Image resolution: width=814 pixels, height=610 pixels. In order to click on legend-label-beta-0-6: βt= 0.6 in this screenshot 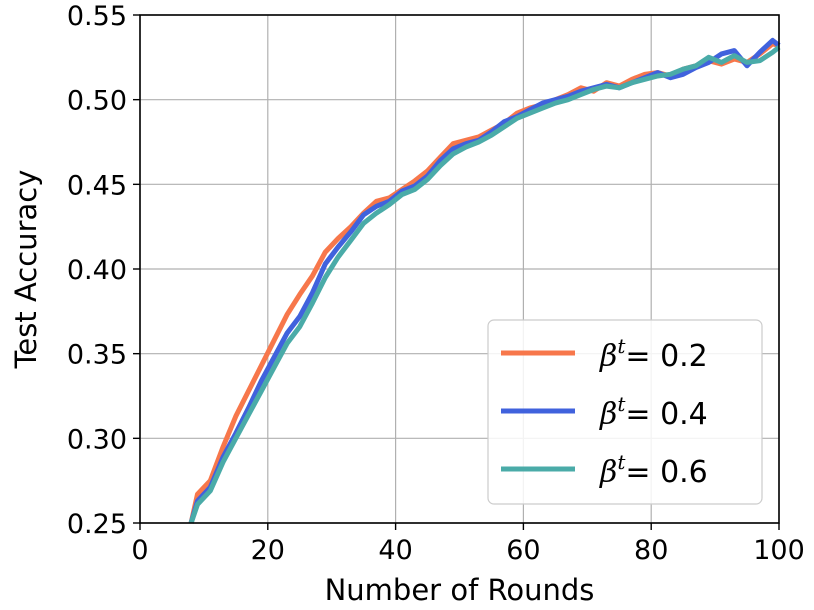, I will do `click(653, 470)`.